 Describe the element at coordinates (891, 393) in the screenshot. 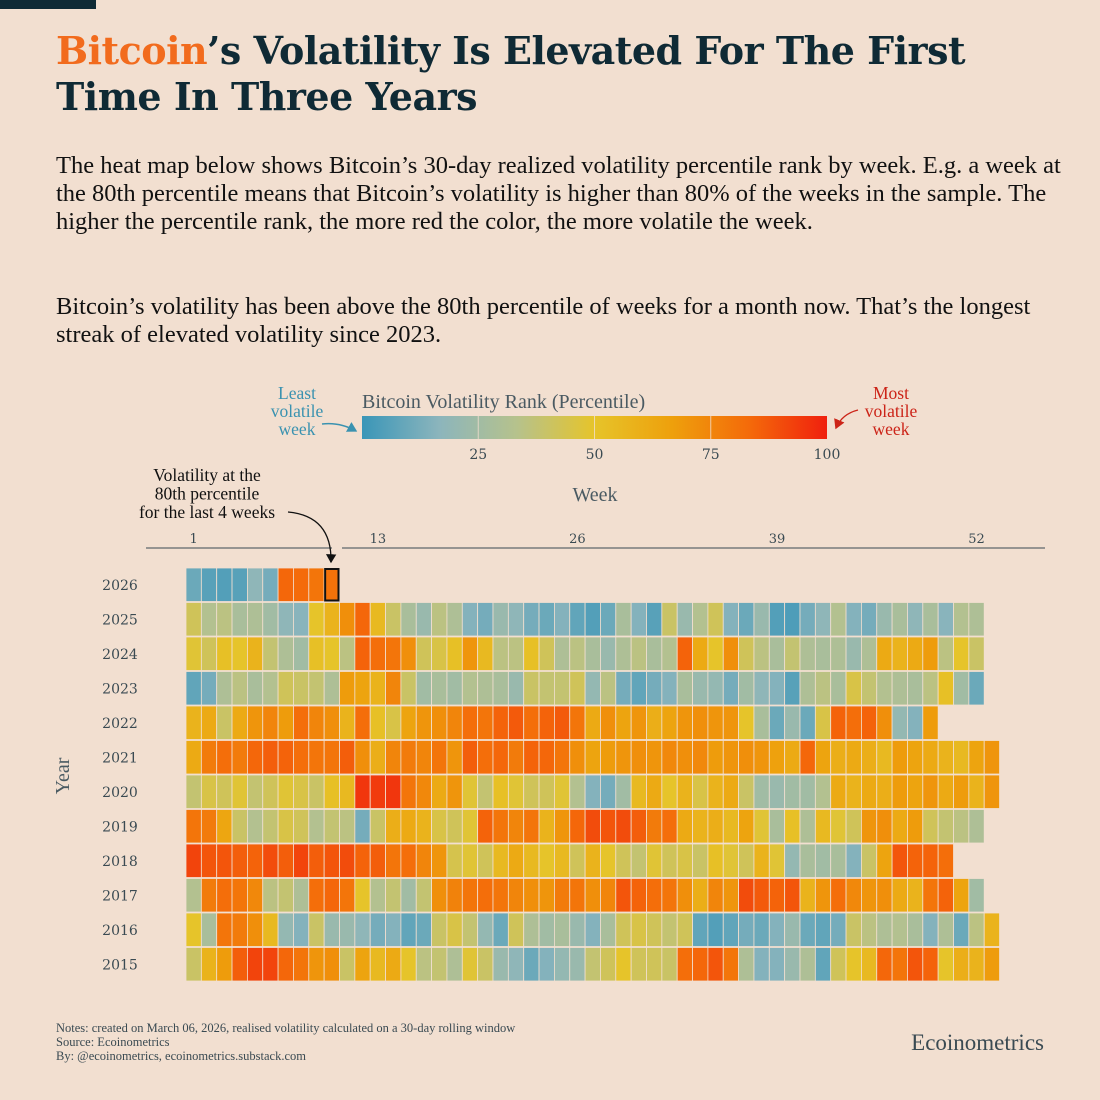

I see `legend-high-label: Most` at that location.